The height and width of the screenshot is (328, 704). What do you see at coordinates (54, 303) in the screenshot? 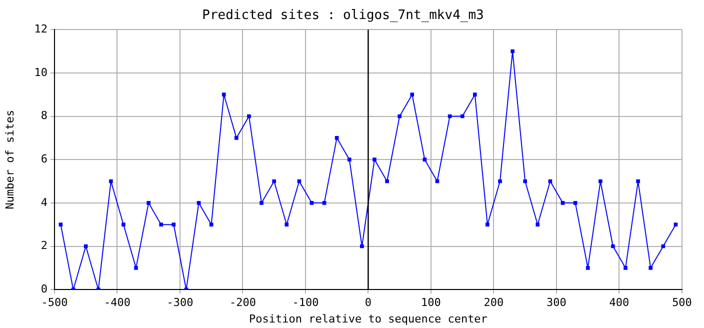
I see `x-tick-label: -500` at bounding box center [54, 303].